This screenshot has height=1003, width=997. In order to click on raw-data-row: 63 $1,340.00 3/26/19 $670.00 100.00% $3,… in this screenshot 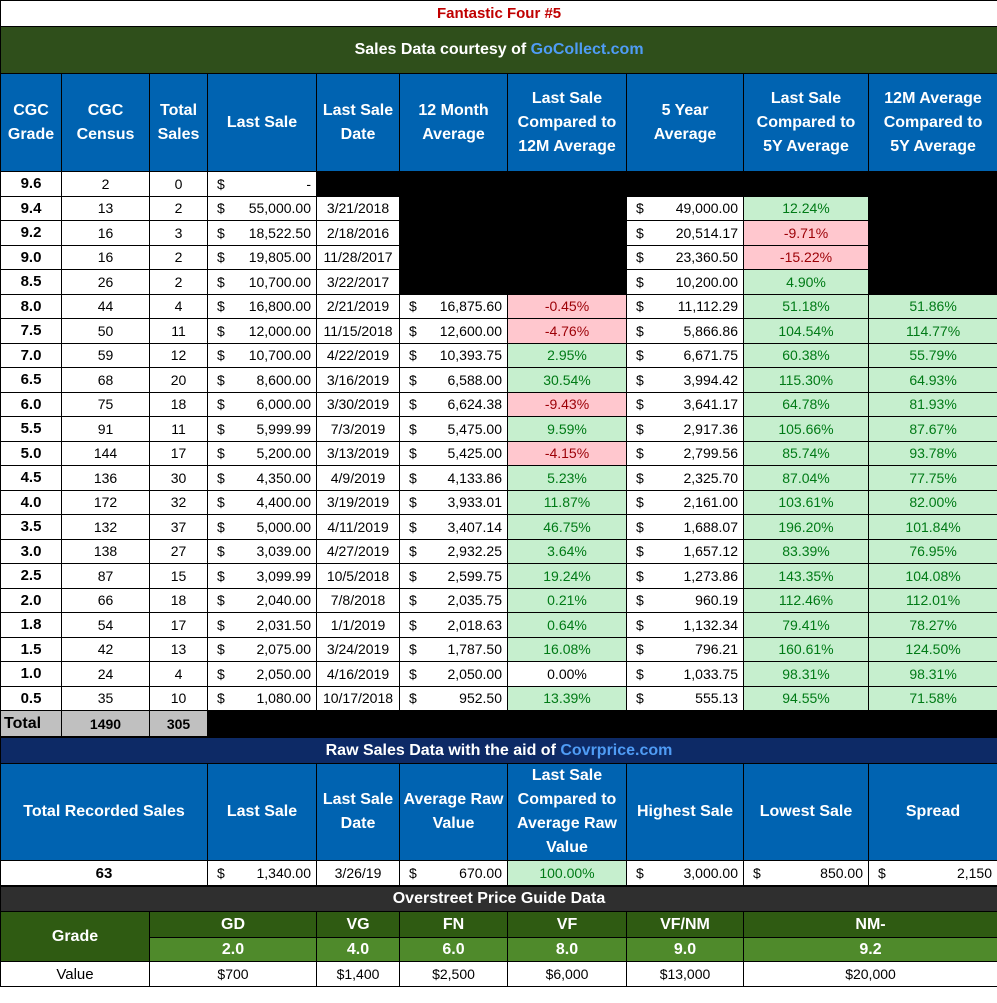, I will do `click(498, 873)`.